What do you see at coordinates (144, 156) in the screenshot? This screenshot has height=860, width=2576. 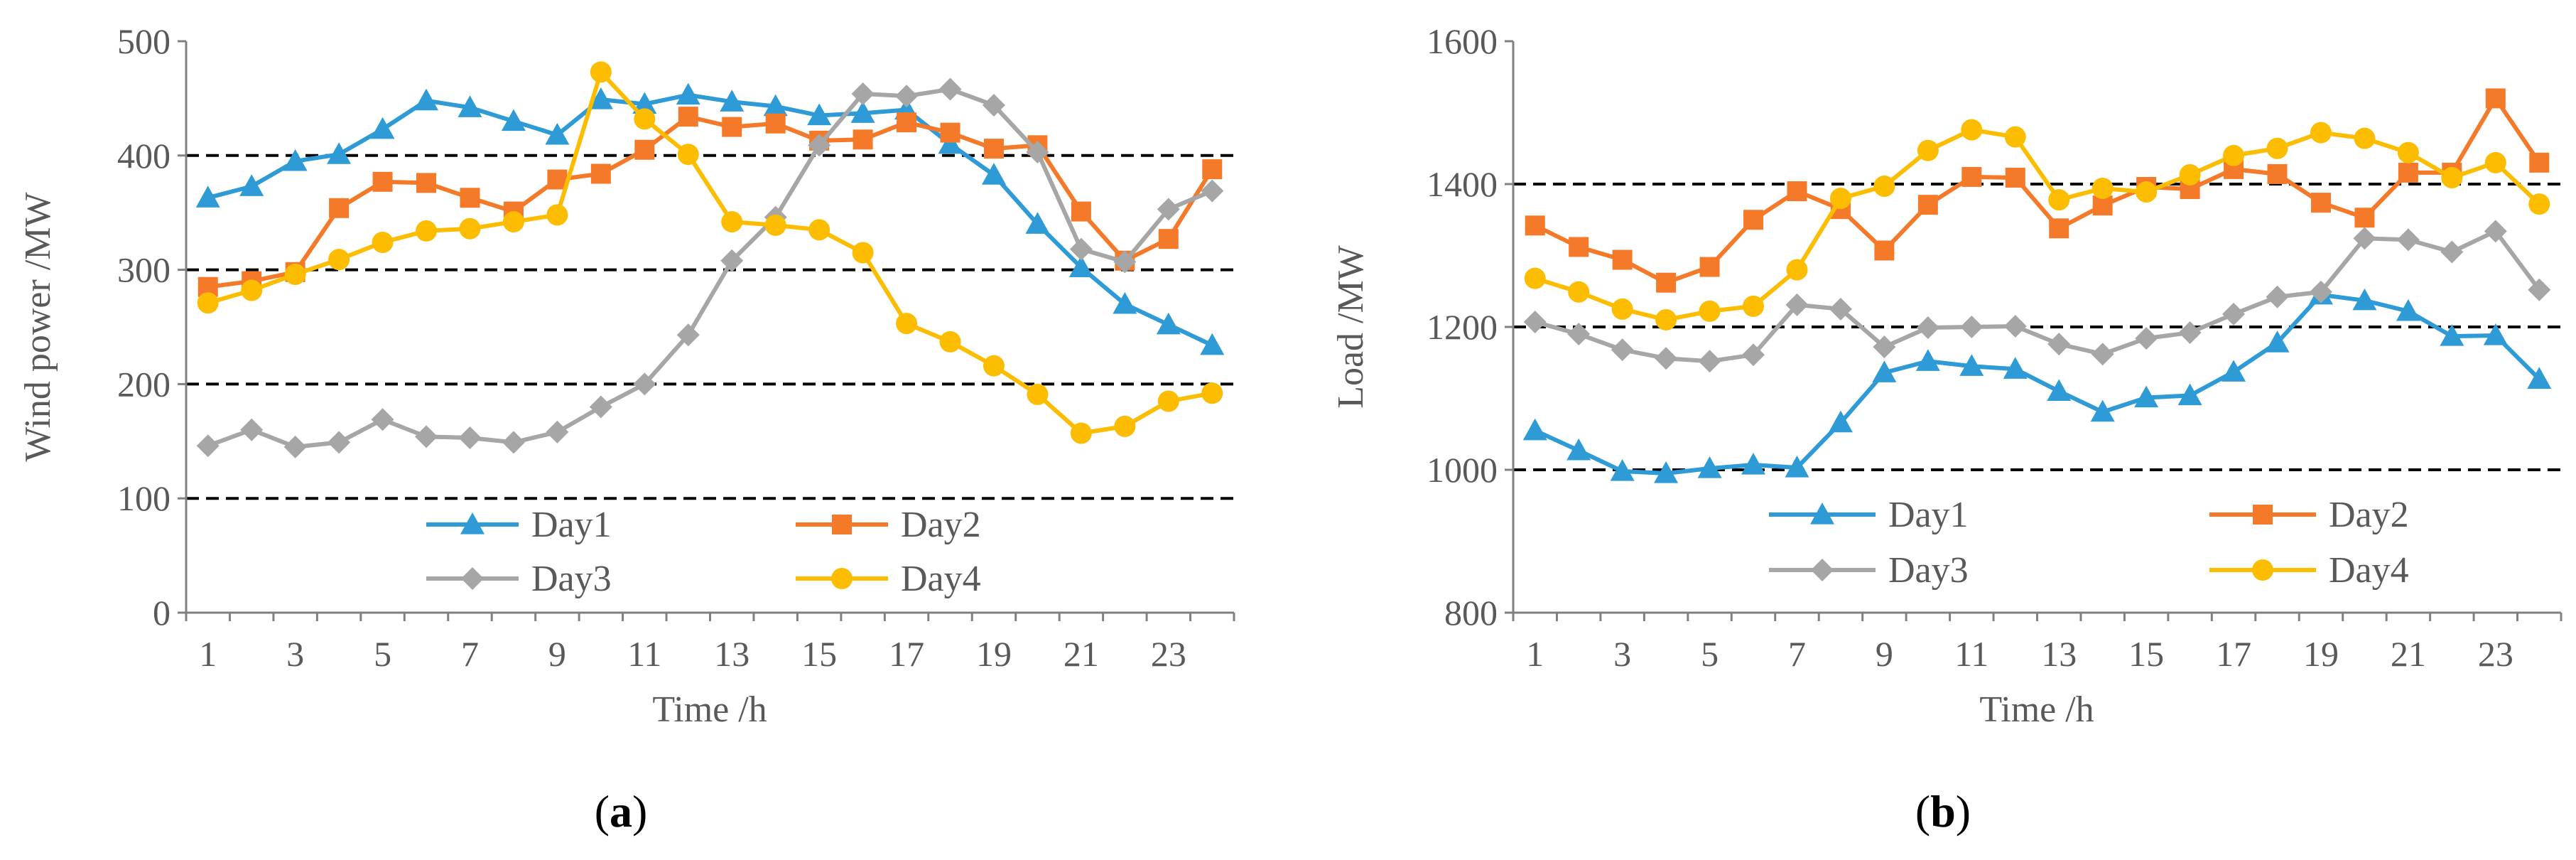 I see `y-tick-label-a-400: 400` at bounding box center [144, 156].